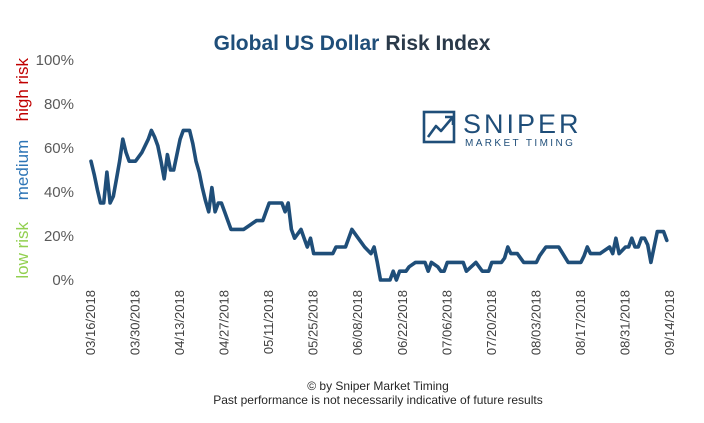  What do you see at coordinates (313, 322) in the screenshot?
I see `x-tick-label: 05/25/2018` at bounding box center [313, 322].